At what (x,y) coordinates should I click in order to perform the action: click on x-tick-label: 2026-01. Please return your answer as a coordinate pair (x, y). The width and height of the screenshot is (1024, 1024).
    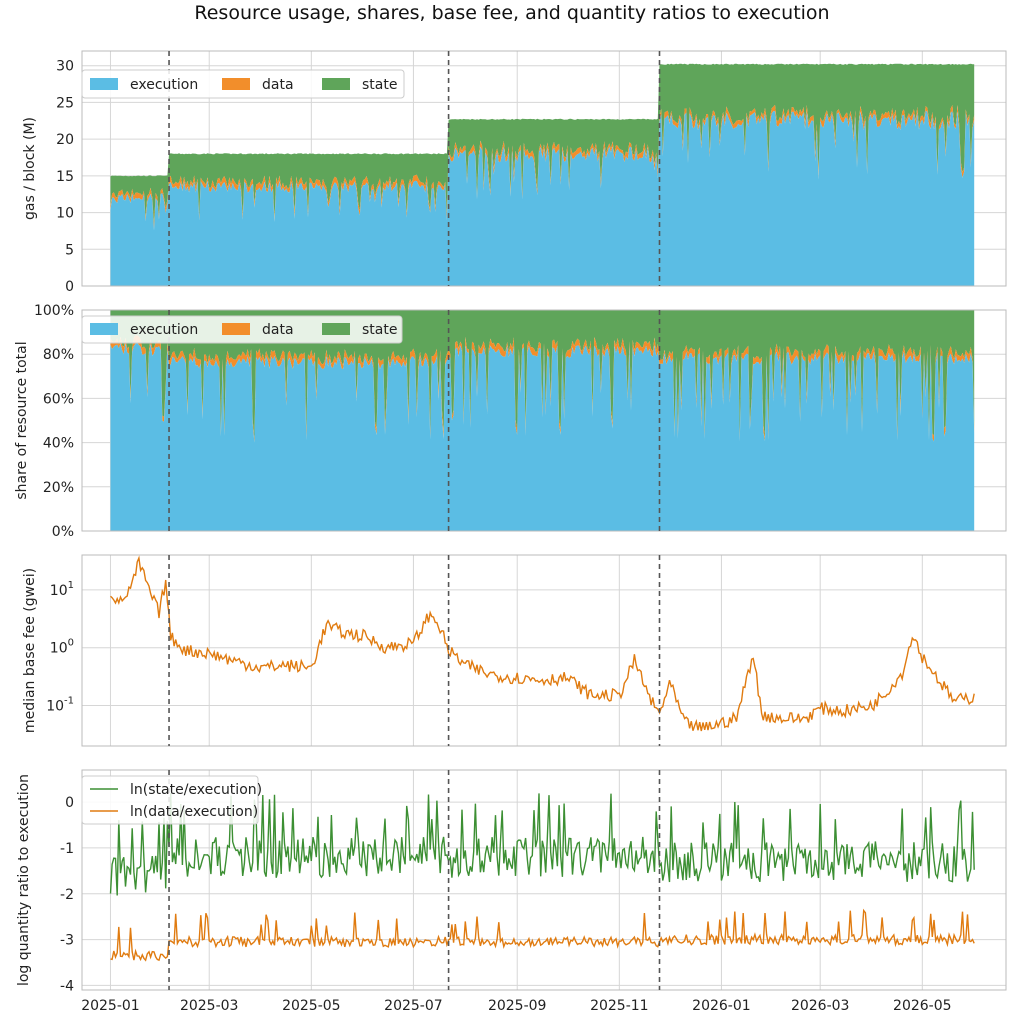
    Looking at the image, I should click on (721, 1006).